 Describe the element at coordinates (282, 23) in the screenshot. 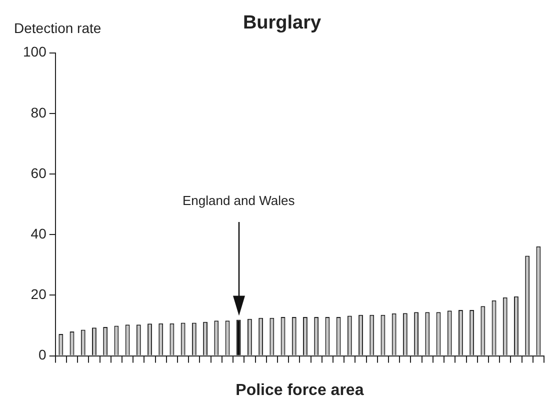

I see `chart-title: Burglary` at that location.